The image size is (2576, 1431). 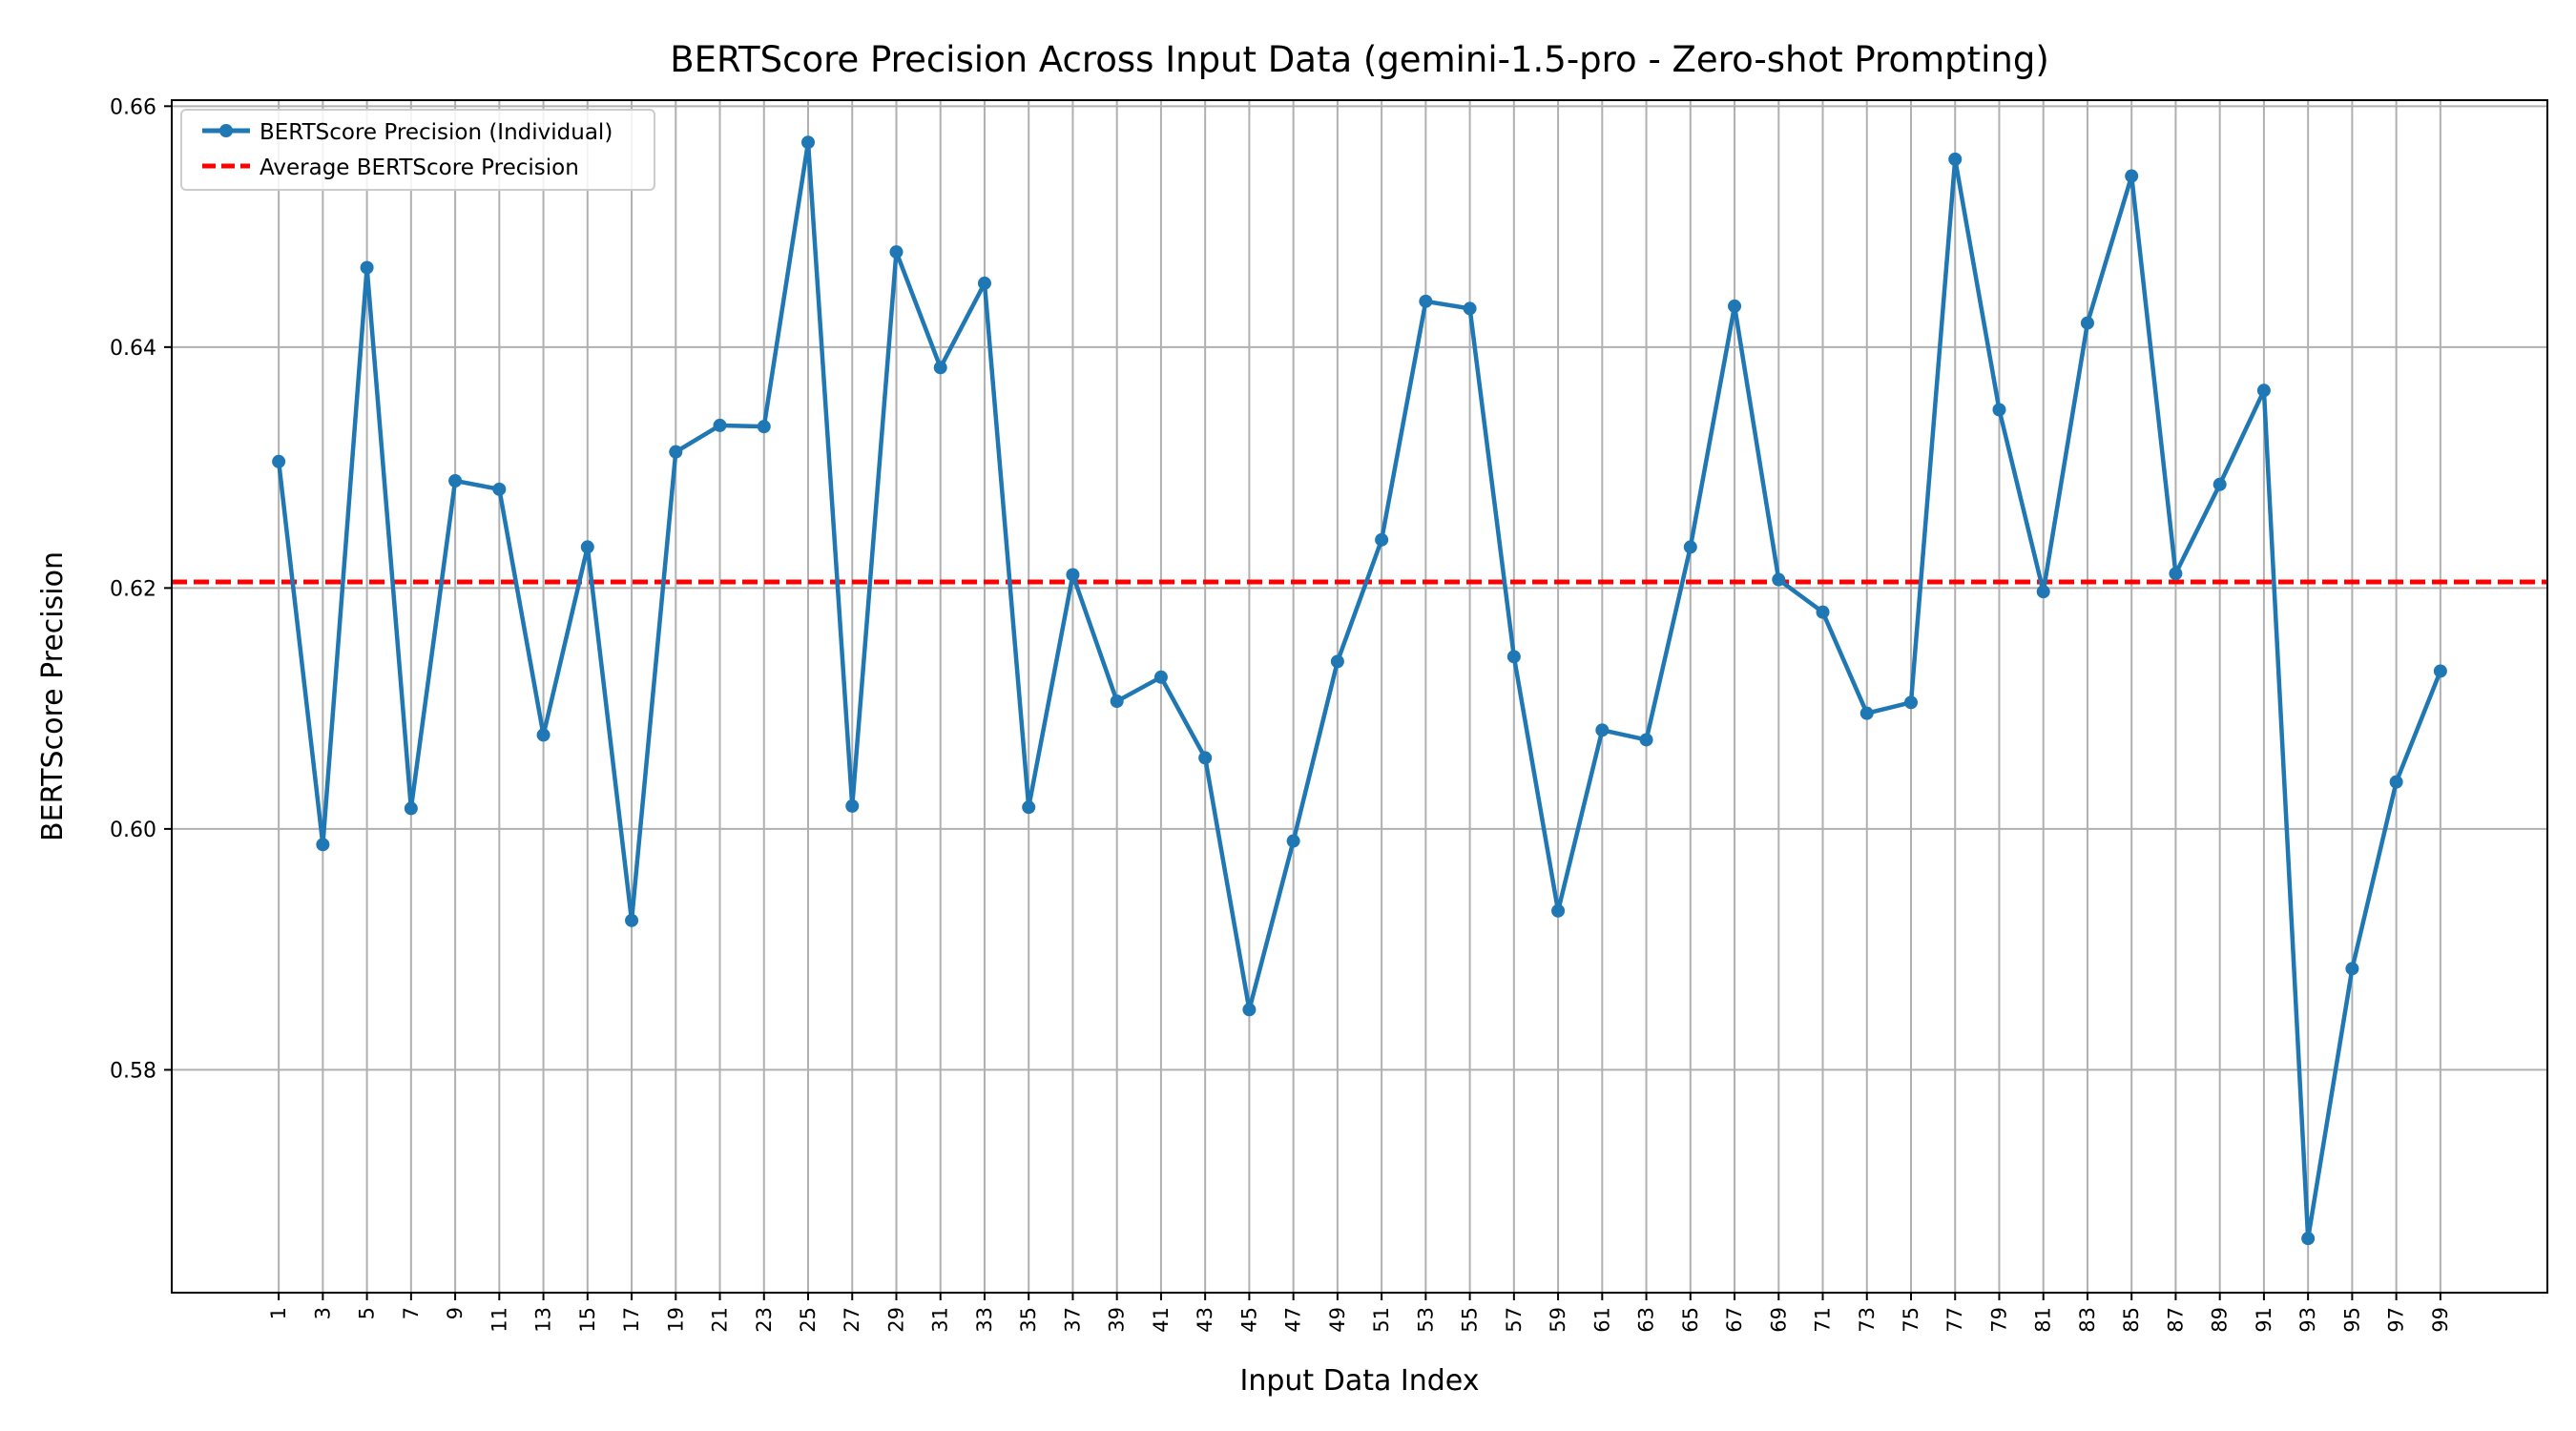 What do you see at coordinates (2440, 1320) in the screenshot?
I see `x-tick-label: 99` at bounding box center [2440, 1320].